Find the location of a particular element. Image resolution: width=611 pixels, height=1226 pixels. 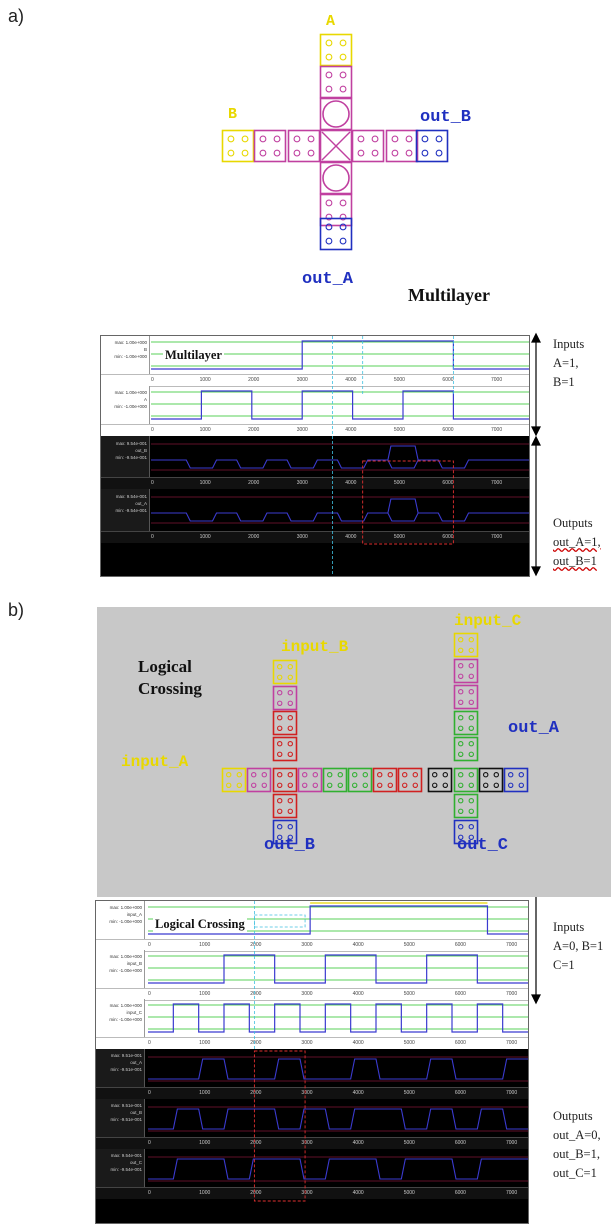

label-out-b: out_B is located at coordinates (446, 117).